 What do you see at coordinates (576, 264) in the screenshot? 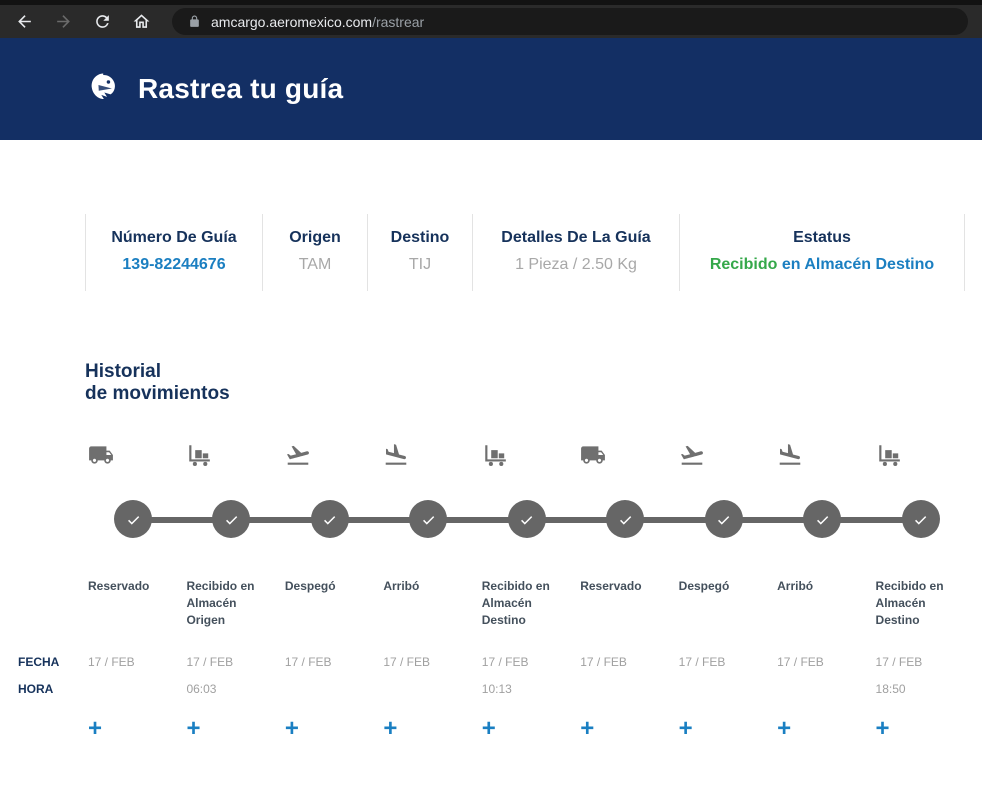
I see `details-value: 1 Pieza / 2.50 Kg` at bounding box center [576, 264].